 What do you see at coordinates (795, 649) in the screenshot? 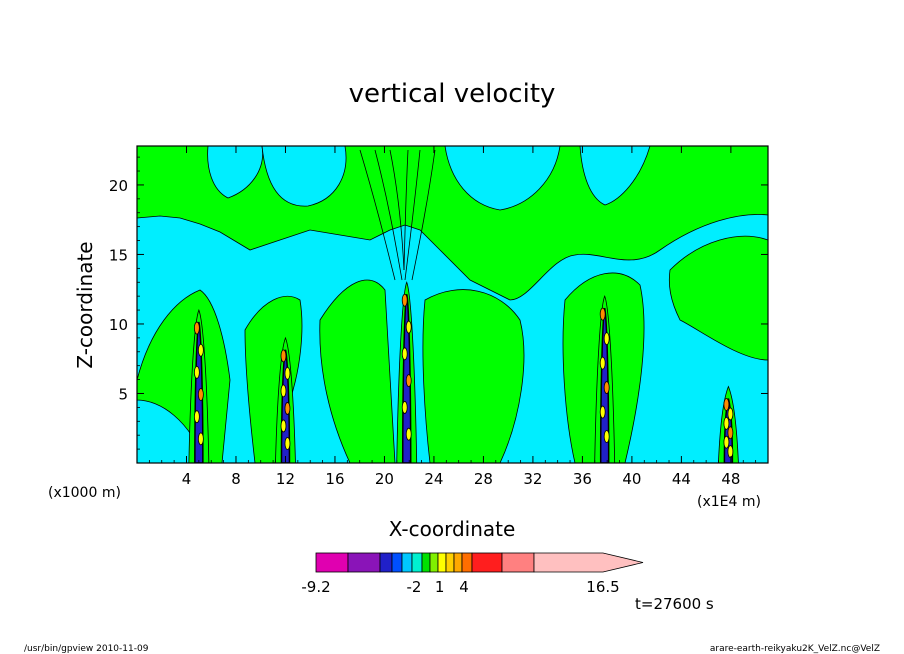
I see `footer-right: arare-earth-reikyaku2K_VelZ.nc@VelZ` at bounding box center [795, 649].